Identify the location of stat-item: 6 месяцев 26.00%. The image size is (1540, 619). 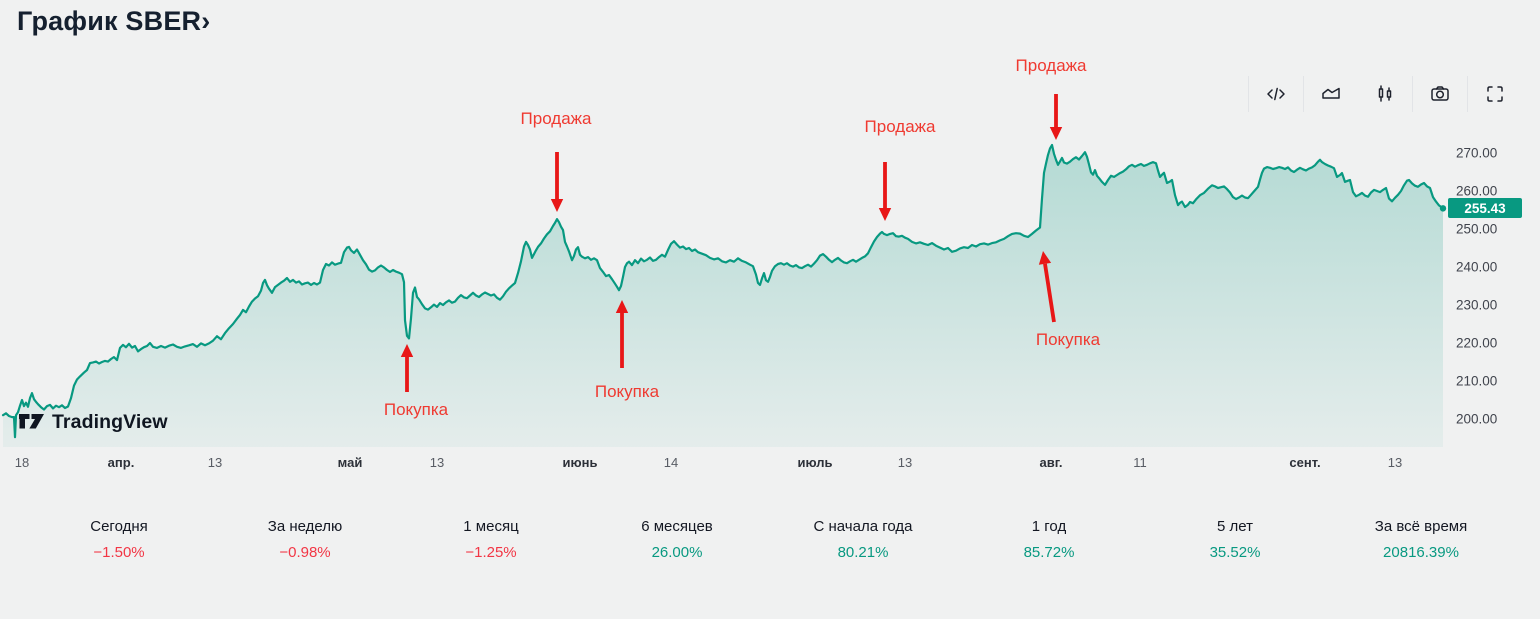
(677, 539).